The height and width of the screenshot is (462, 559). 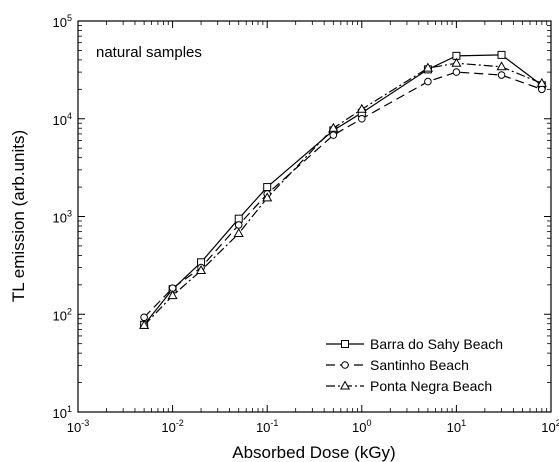 I want to click on legend-label: Ponta Negra Beach, so click(x=431, y=386).